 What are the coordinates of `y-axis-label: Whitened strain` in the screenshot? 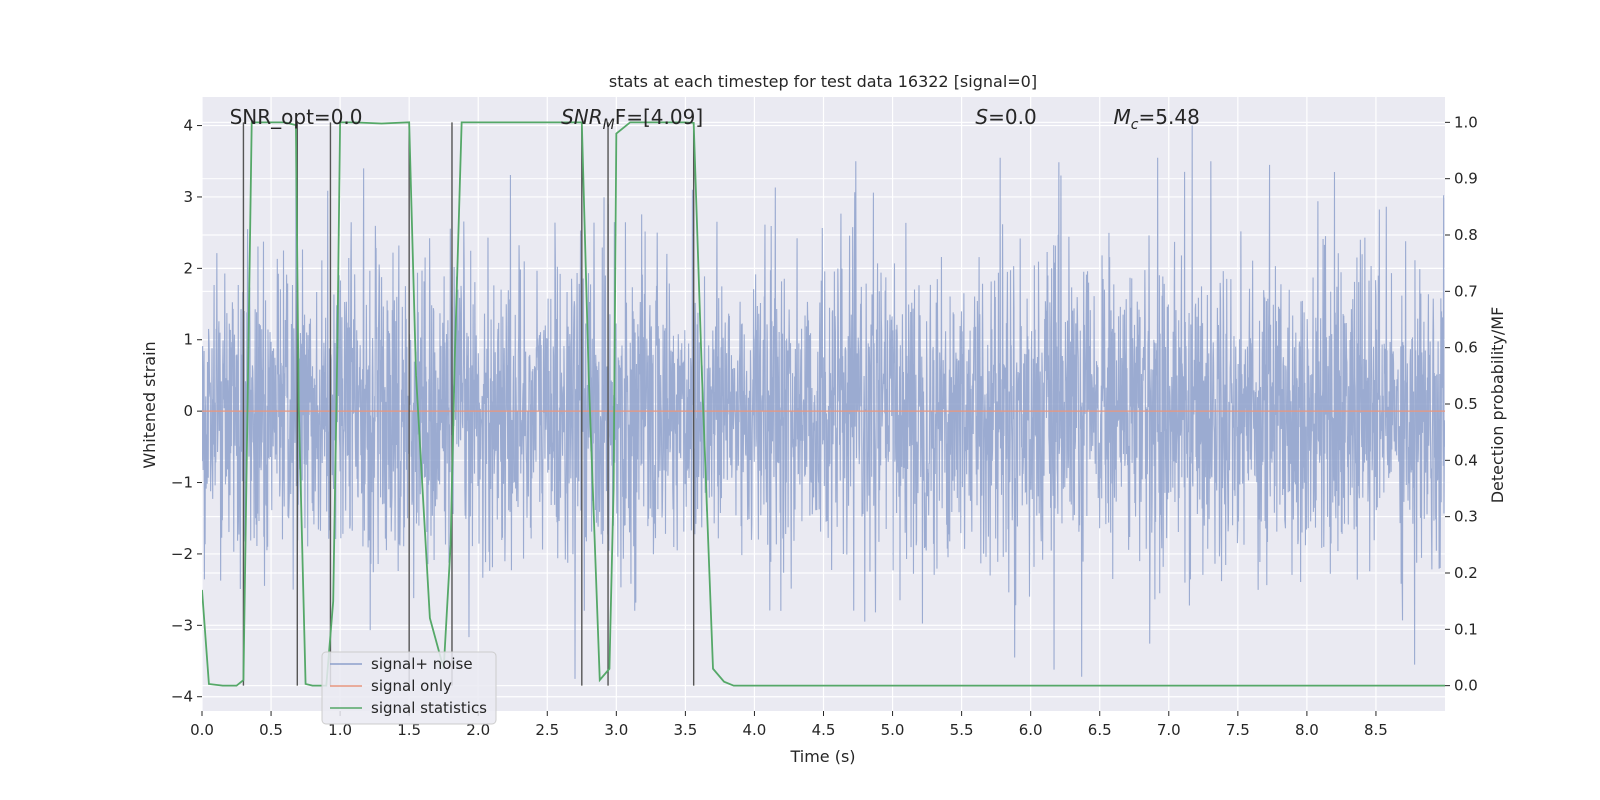 It's located at (149, 404).